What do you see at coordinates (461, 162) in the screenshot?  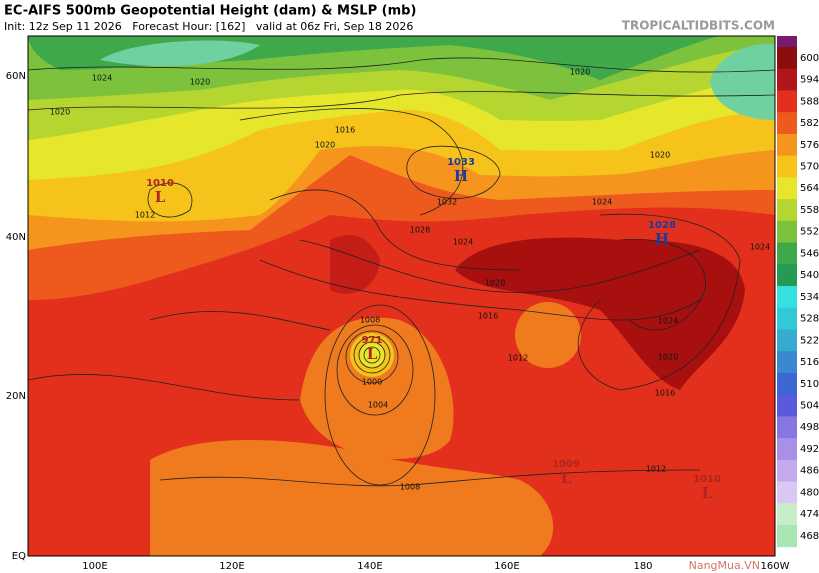 I see `pressure-value: 1033` at bounding box center [461, 162].